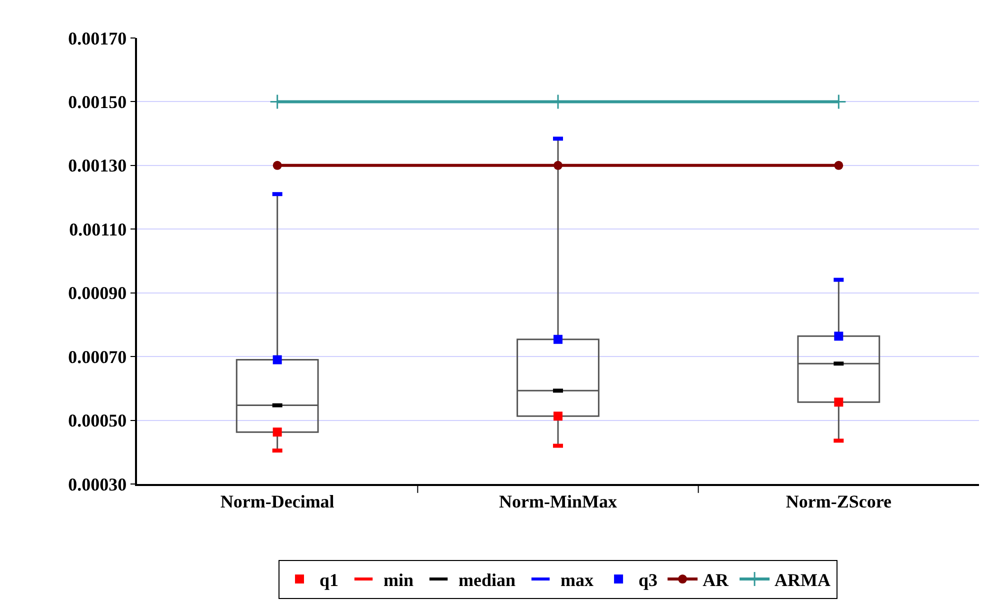 This screenshot has width=981, height=601. I want to click on y-tick-label: 0.00130, so click(97, 166).